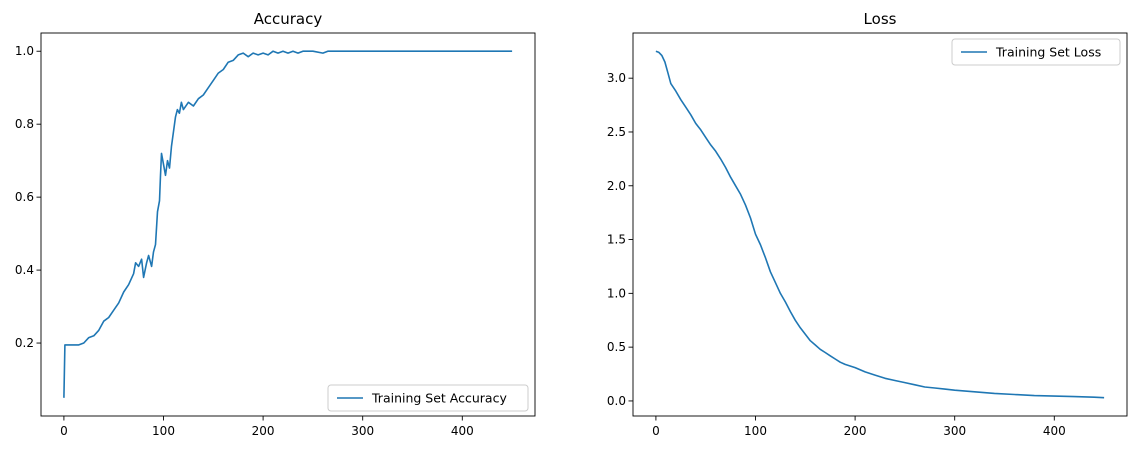 The image size is (1136, 451). I want to click on y-tick-label: 2.0, so click(616, 186).